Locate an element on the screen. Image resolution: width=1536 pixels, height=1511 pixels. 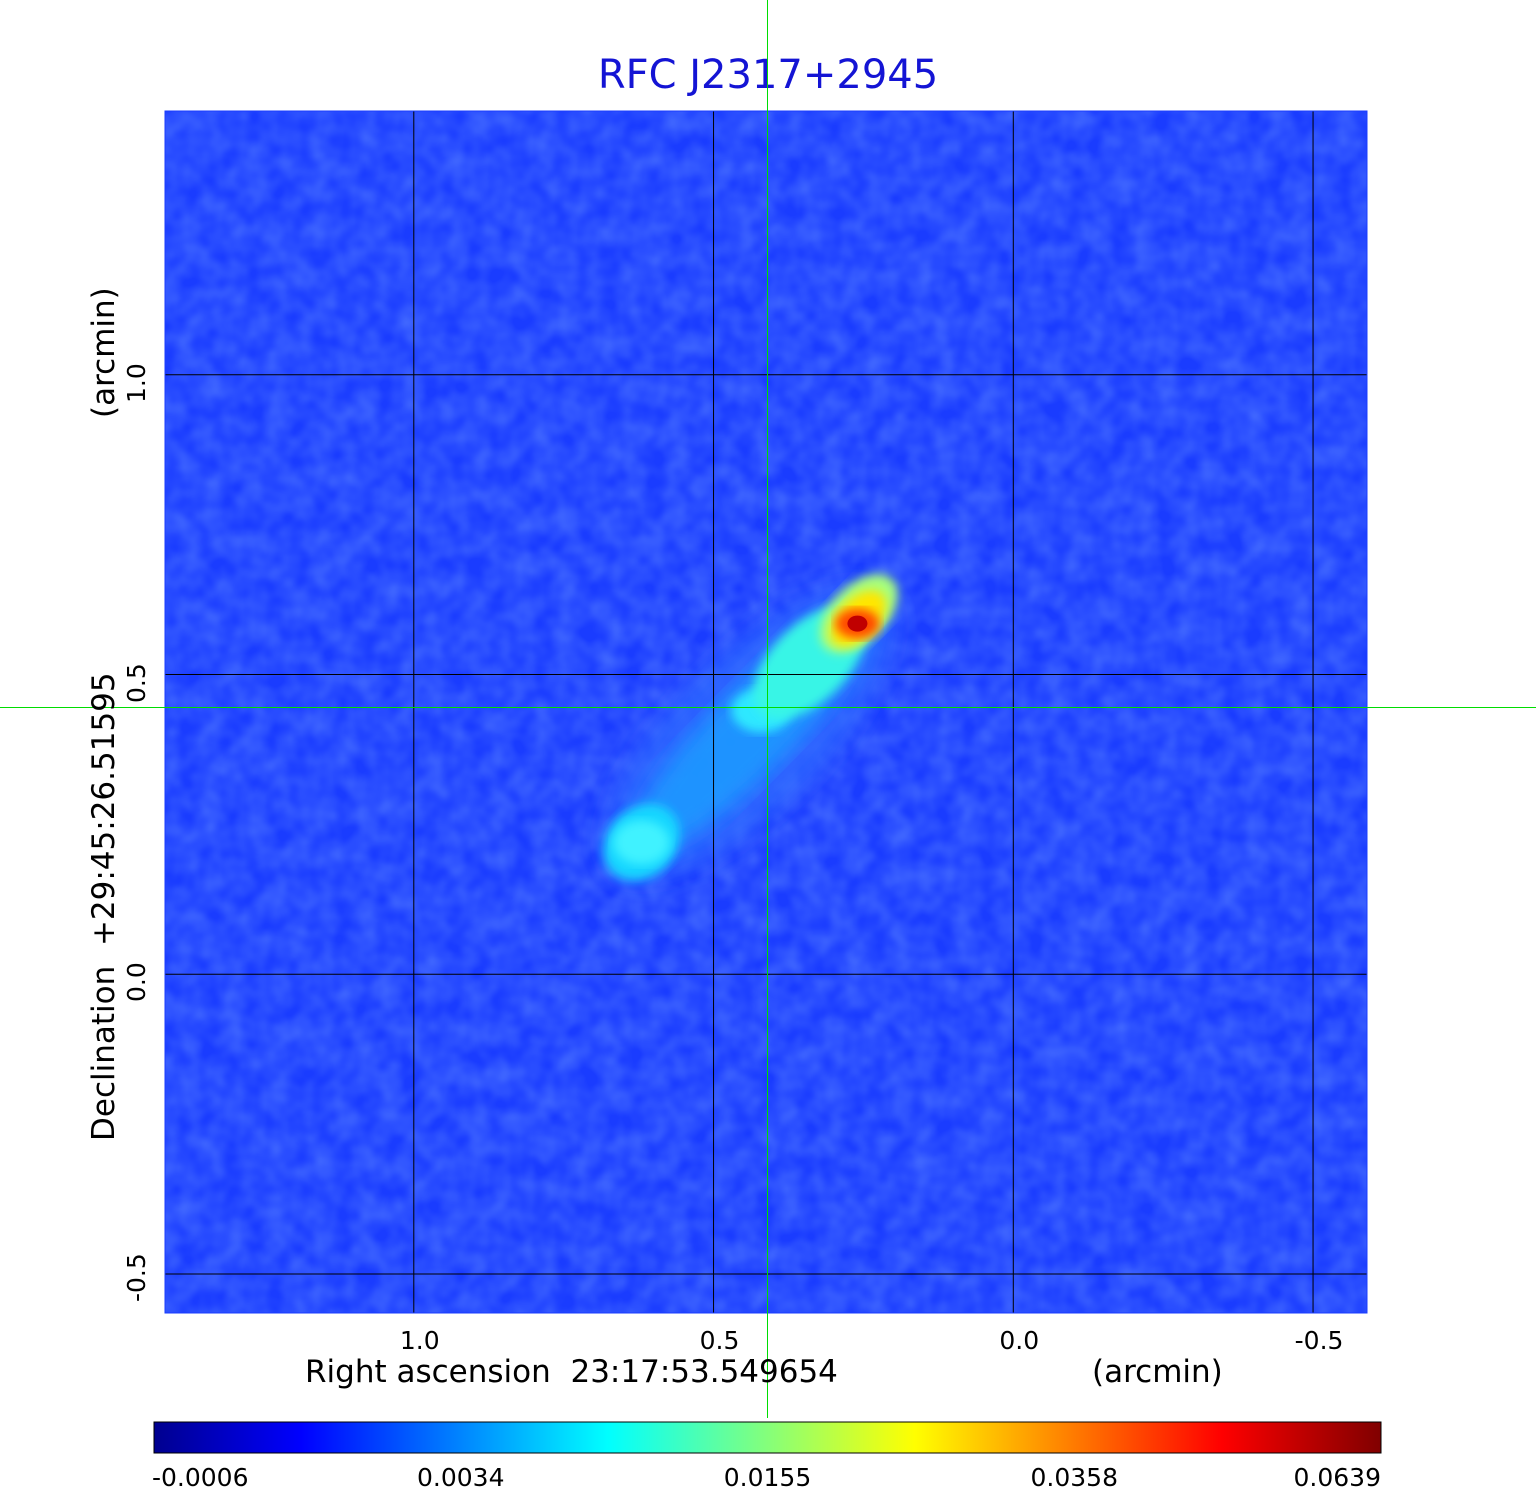
colorbar is located at coordinates (767, 1437).